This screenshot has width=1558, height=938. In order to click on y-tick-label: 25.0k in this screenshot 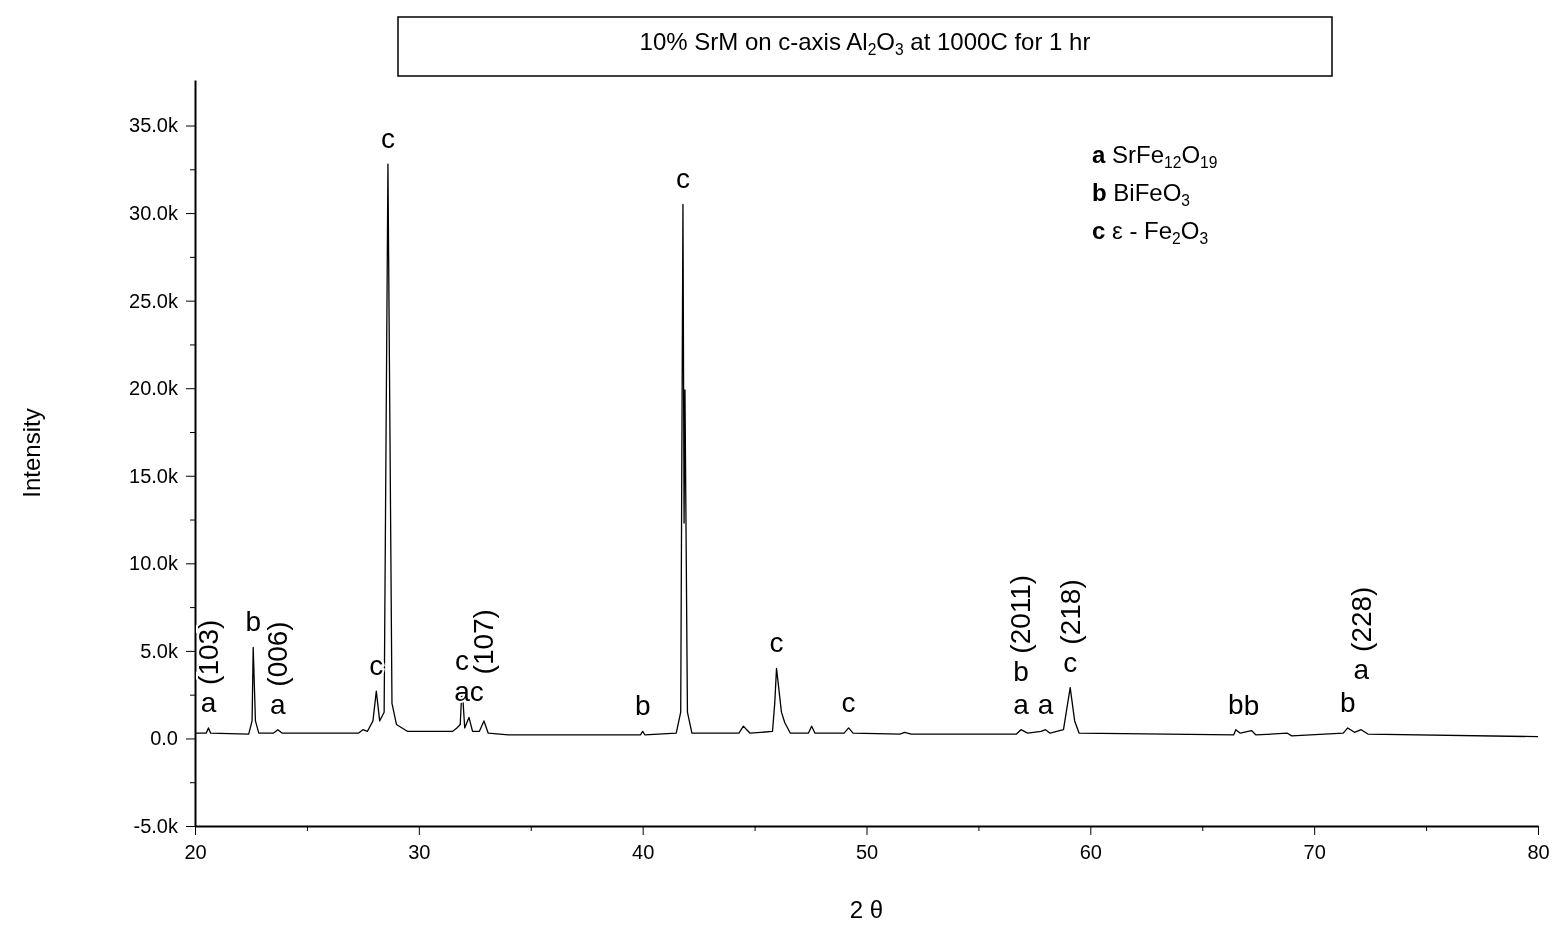, I will do `click(154, 300)`.